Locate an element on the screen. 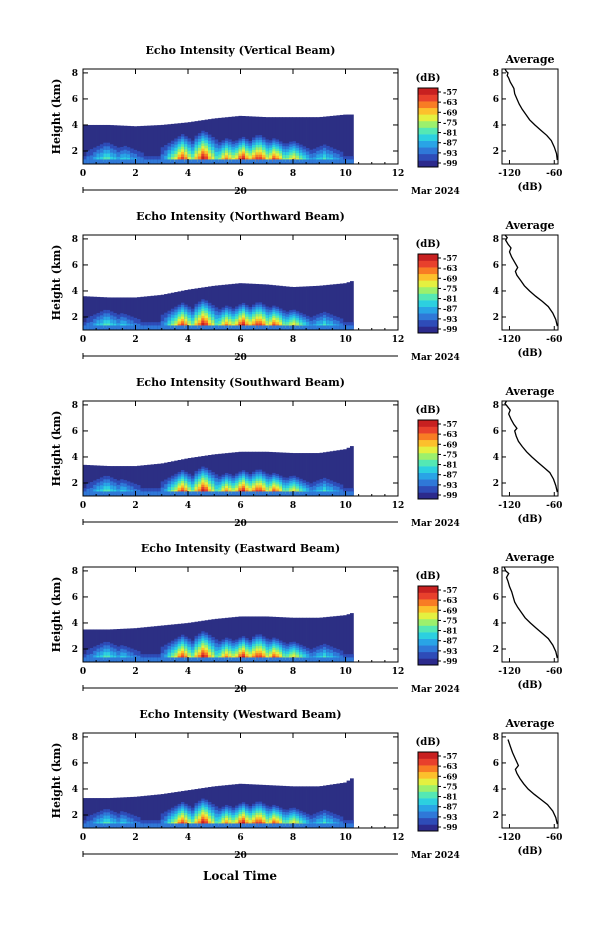 Image resolution: width=610 pixels, height=929 pixels. x-tick-label: 6 is located at coordinates (240, 340).